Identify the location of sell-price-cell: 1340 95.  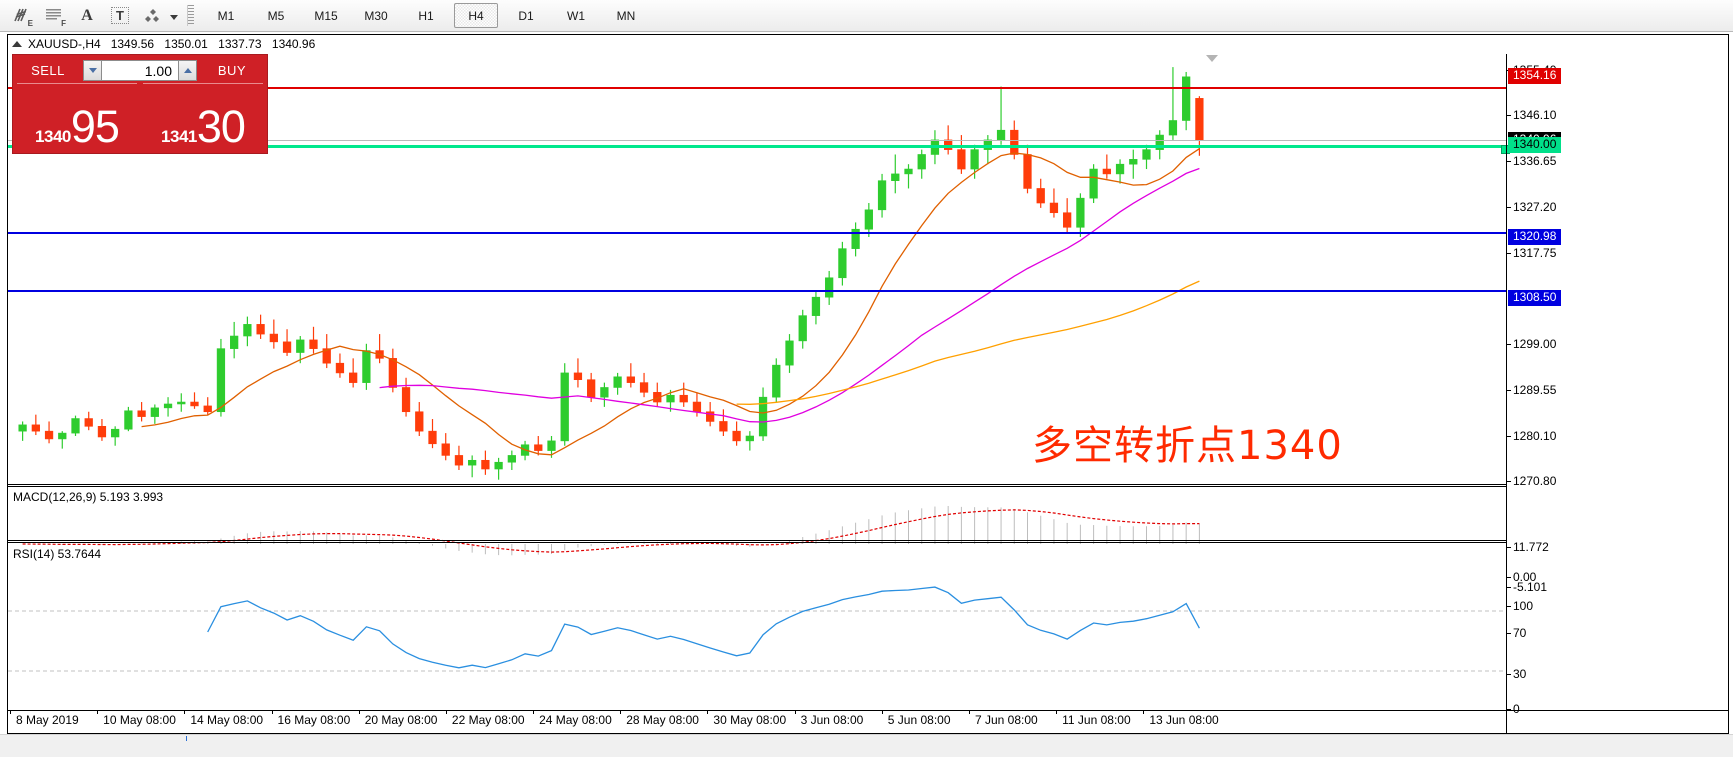
(77, 116).